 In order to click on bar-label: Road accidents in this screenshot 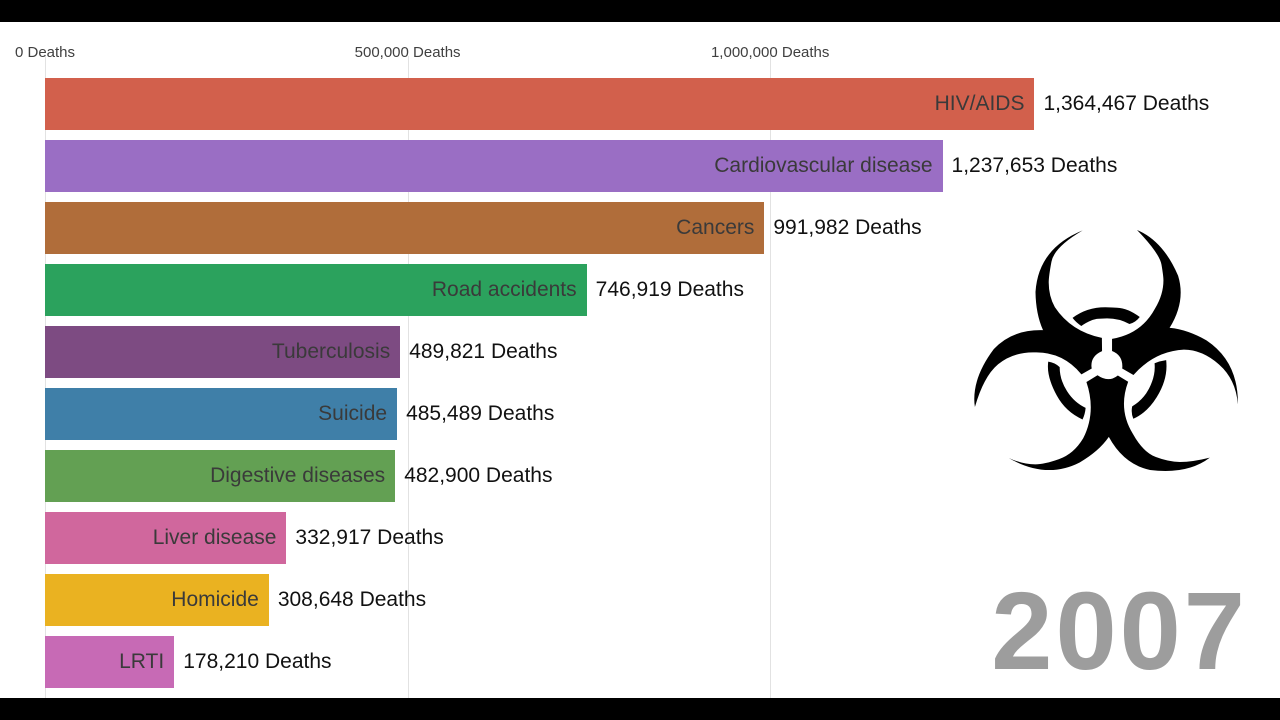, I will do `click(504, 289)`.